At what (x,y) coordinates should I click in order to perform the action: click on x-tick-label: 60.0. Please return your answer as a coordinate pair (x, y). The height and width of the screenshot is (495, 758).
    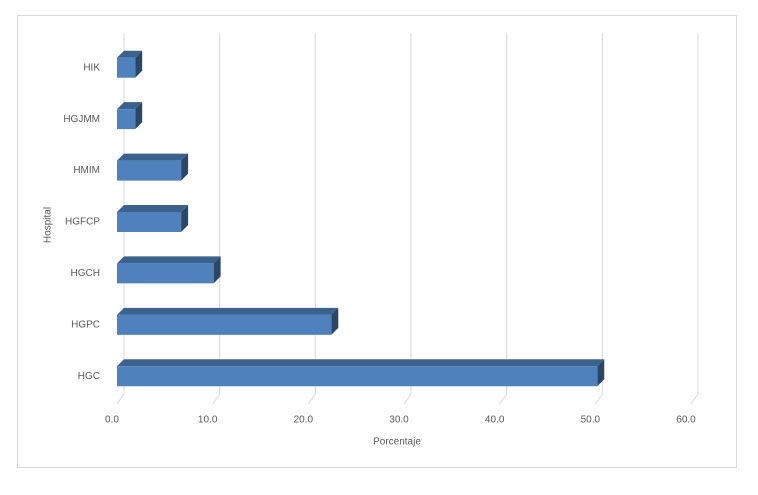
    Looking at the image, I should click on (686, 420).